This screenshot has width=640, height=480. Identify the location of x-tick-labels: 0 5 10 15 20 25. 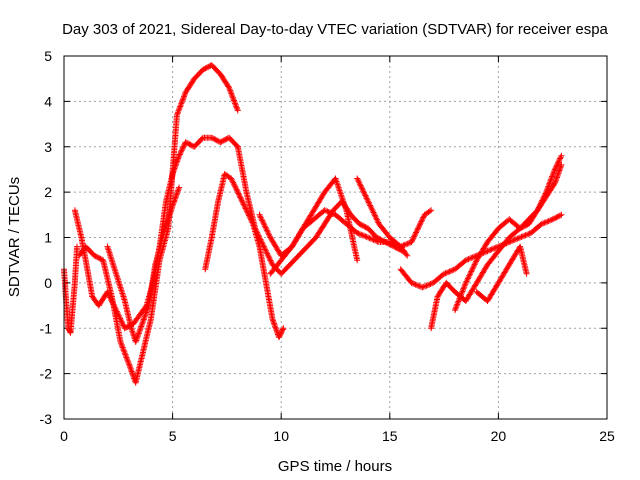
(337, 436).